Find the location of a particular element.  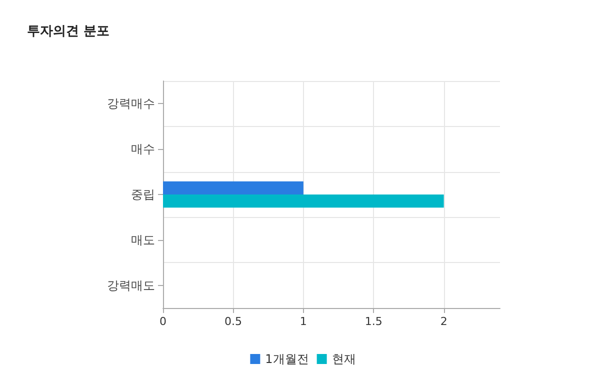

x-tick-label: 2 is located at coordinates (444, 321).